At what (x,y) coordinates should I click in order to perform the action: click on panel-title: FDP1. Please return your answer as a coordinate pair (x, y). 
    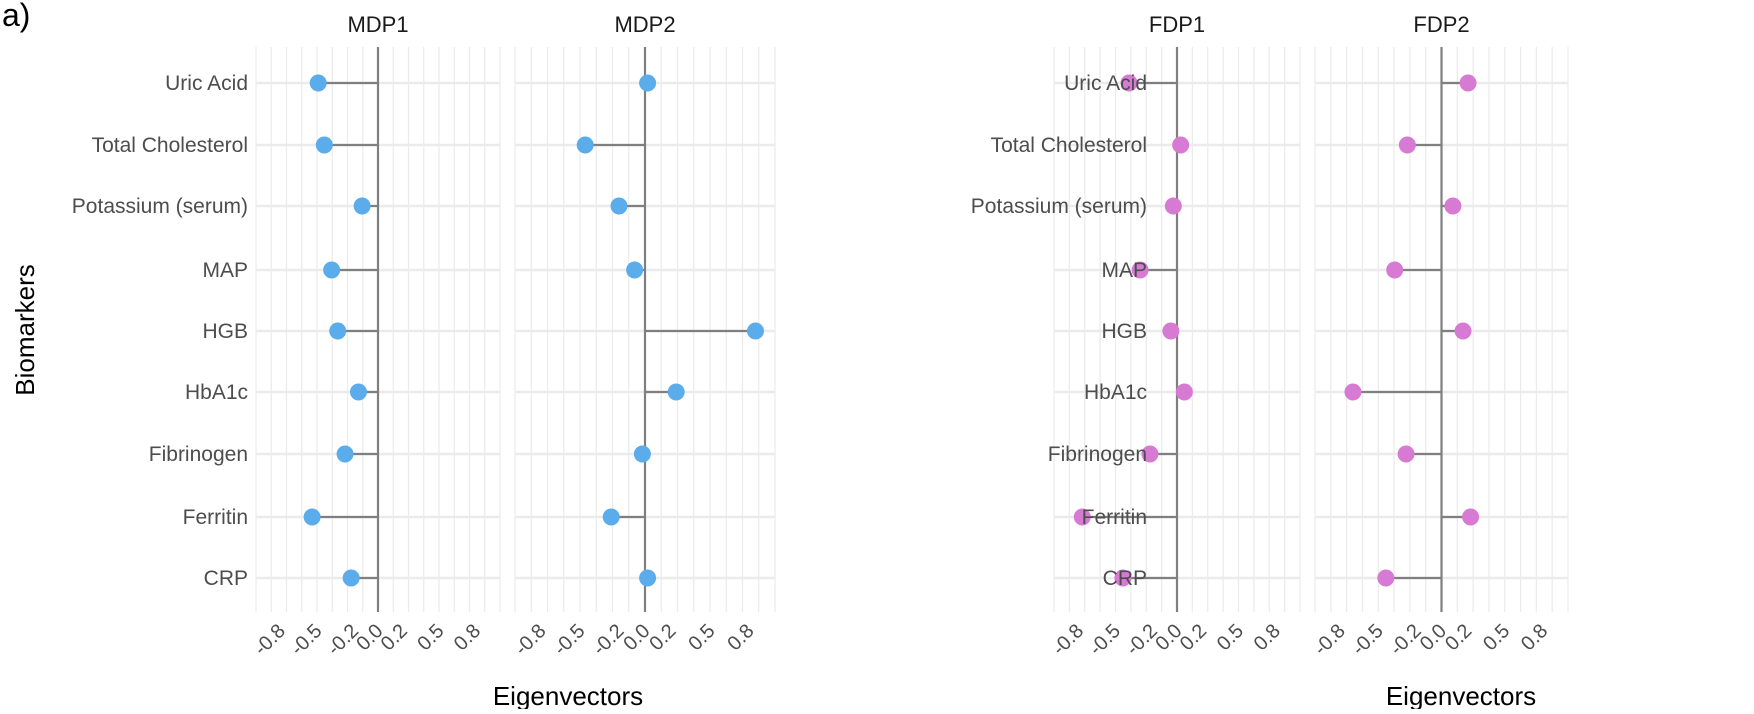
    Looking at the image, I should click on (1177, 24).